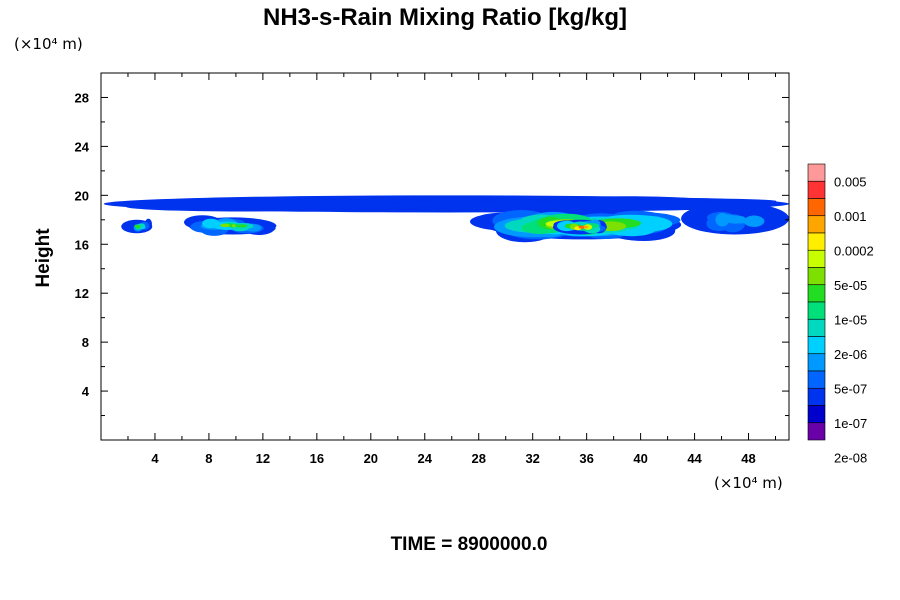 The width and height of the screenshot is (900, 600). I want to click on colorbar-label: 0.0002, so click(854, 250).